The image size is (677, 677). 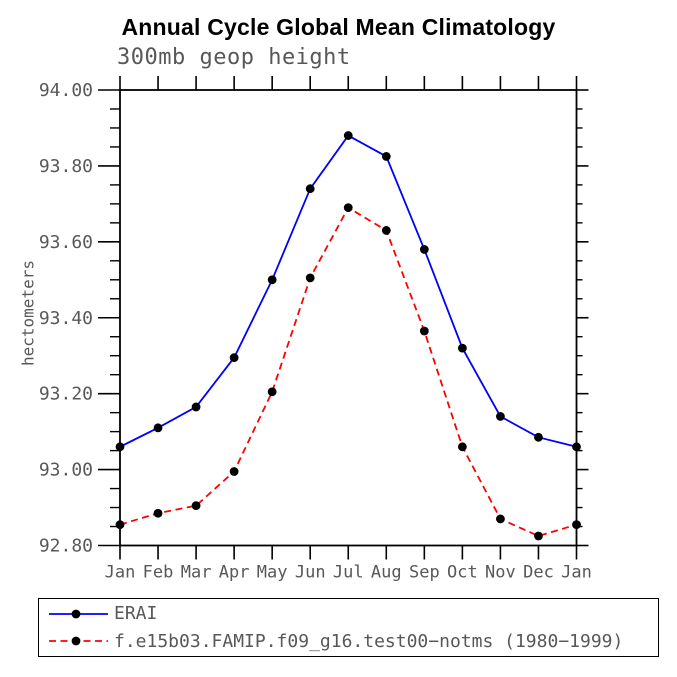 I want to click on y-tick-label: 93.40, so click(x=66, y=318).